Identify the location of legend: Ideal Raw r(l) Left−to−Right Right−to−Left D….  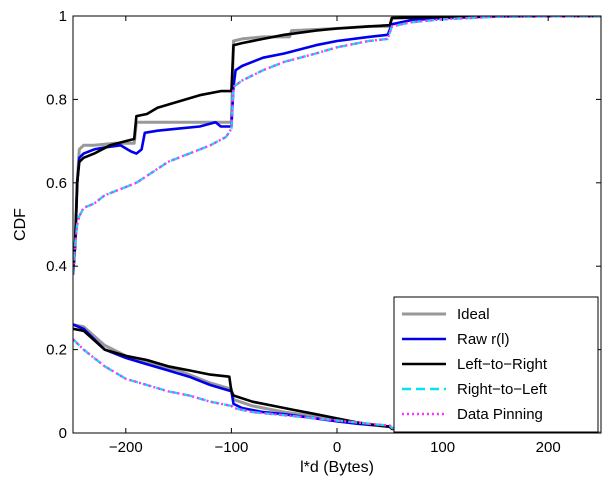
(496, 364).